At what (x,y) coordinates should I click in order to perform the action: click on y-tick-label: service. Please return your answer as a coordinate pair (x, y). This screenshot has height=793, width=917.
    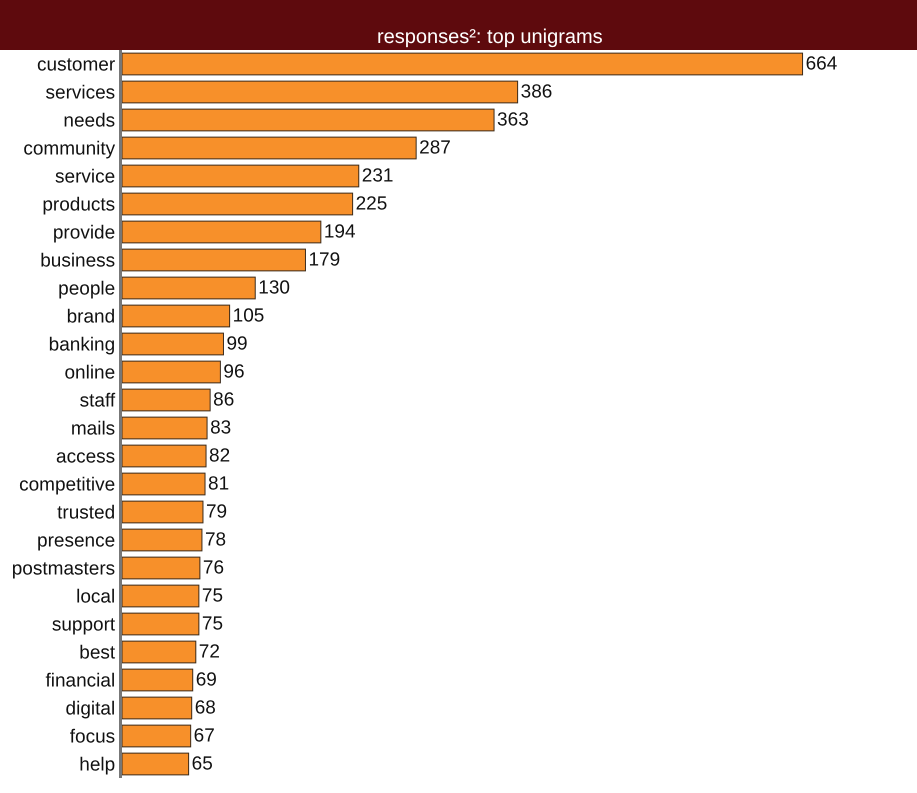
    Looking at the image, I should click on (85, 177).